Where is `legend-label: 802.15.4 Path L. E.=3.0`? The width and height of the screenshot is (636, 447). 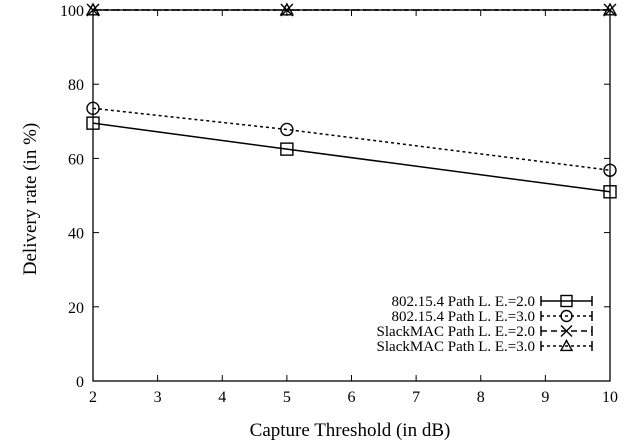
legend-label: 802.15.4 Path L. E.=3.0 is located at coordinates (463, 317).